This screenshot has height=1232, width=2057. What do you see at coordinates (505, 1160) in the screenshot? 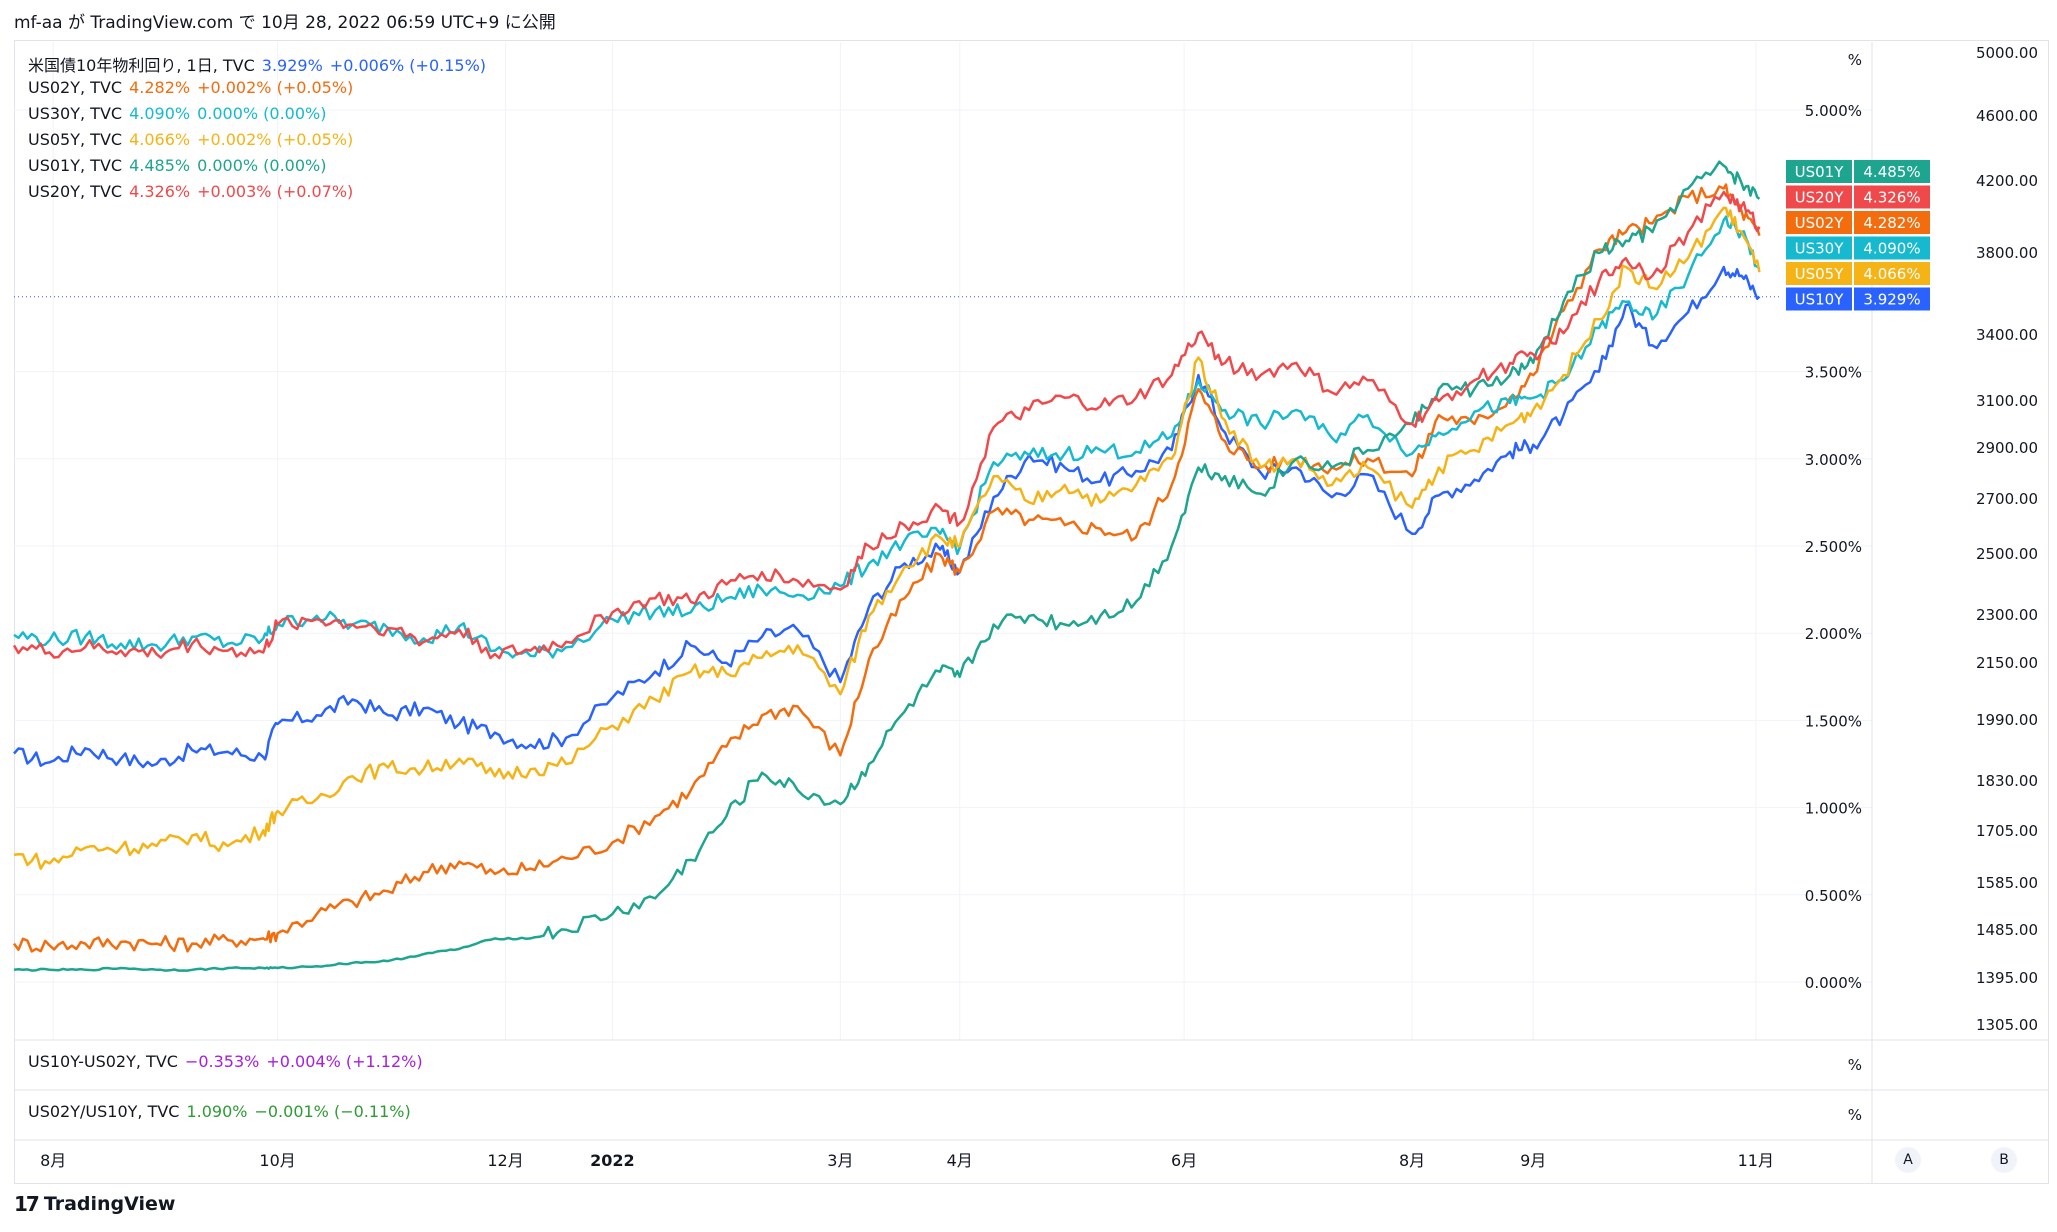
I see `time-tick-label: 12月` at bounding box center [505, 1160].